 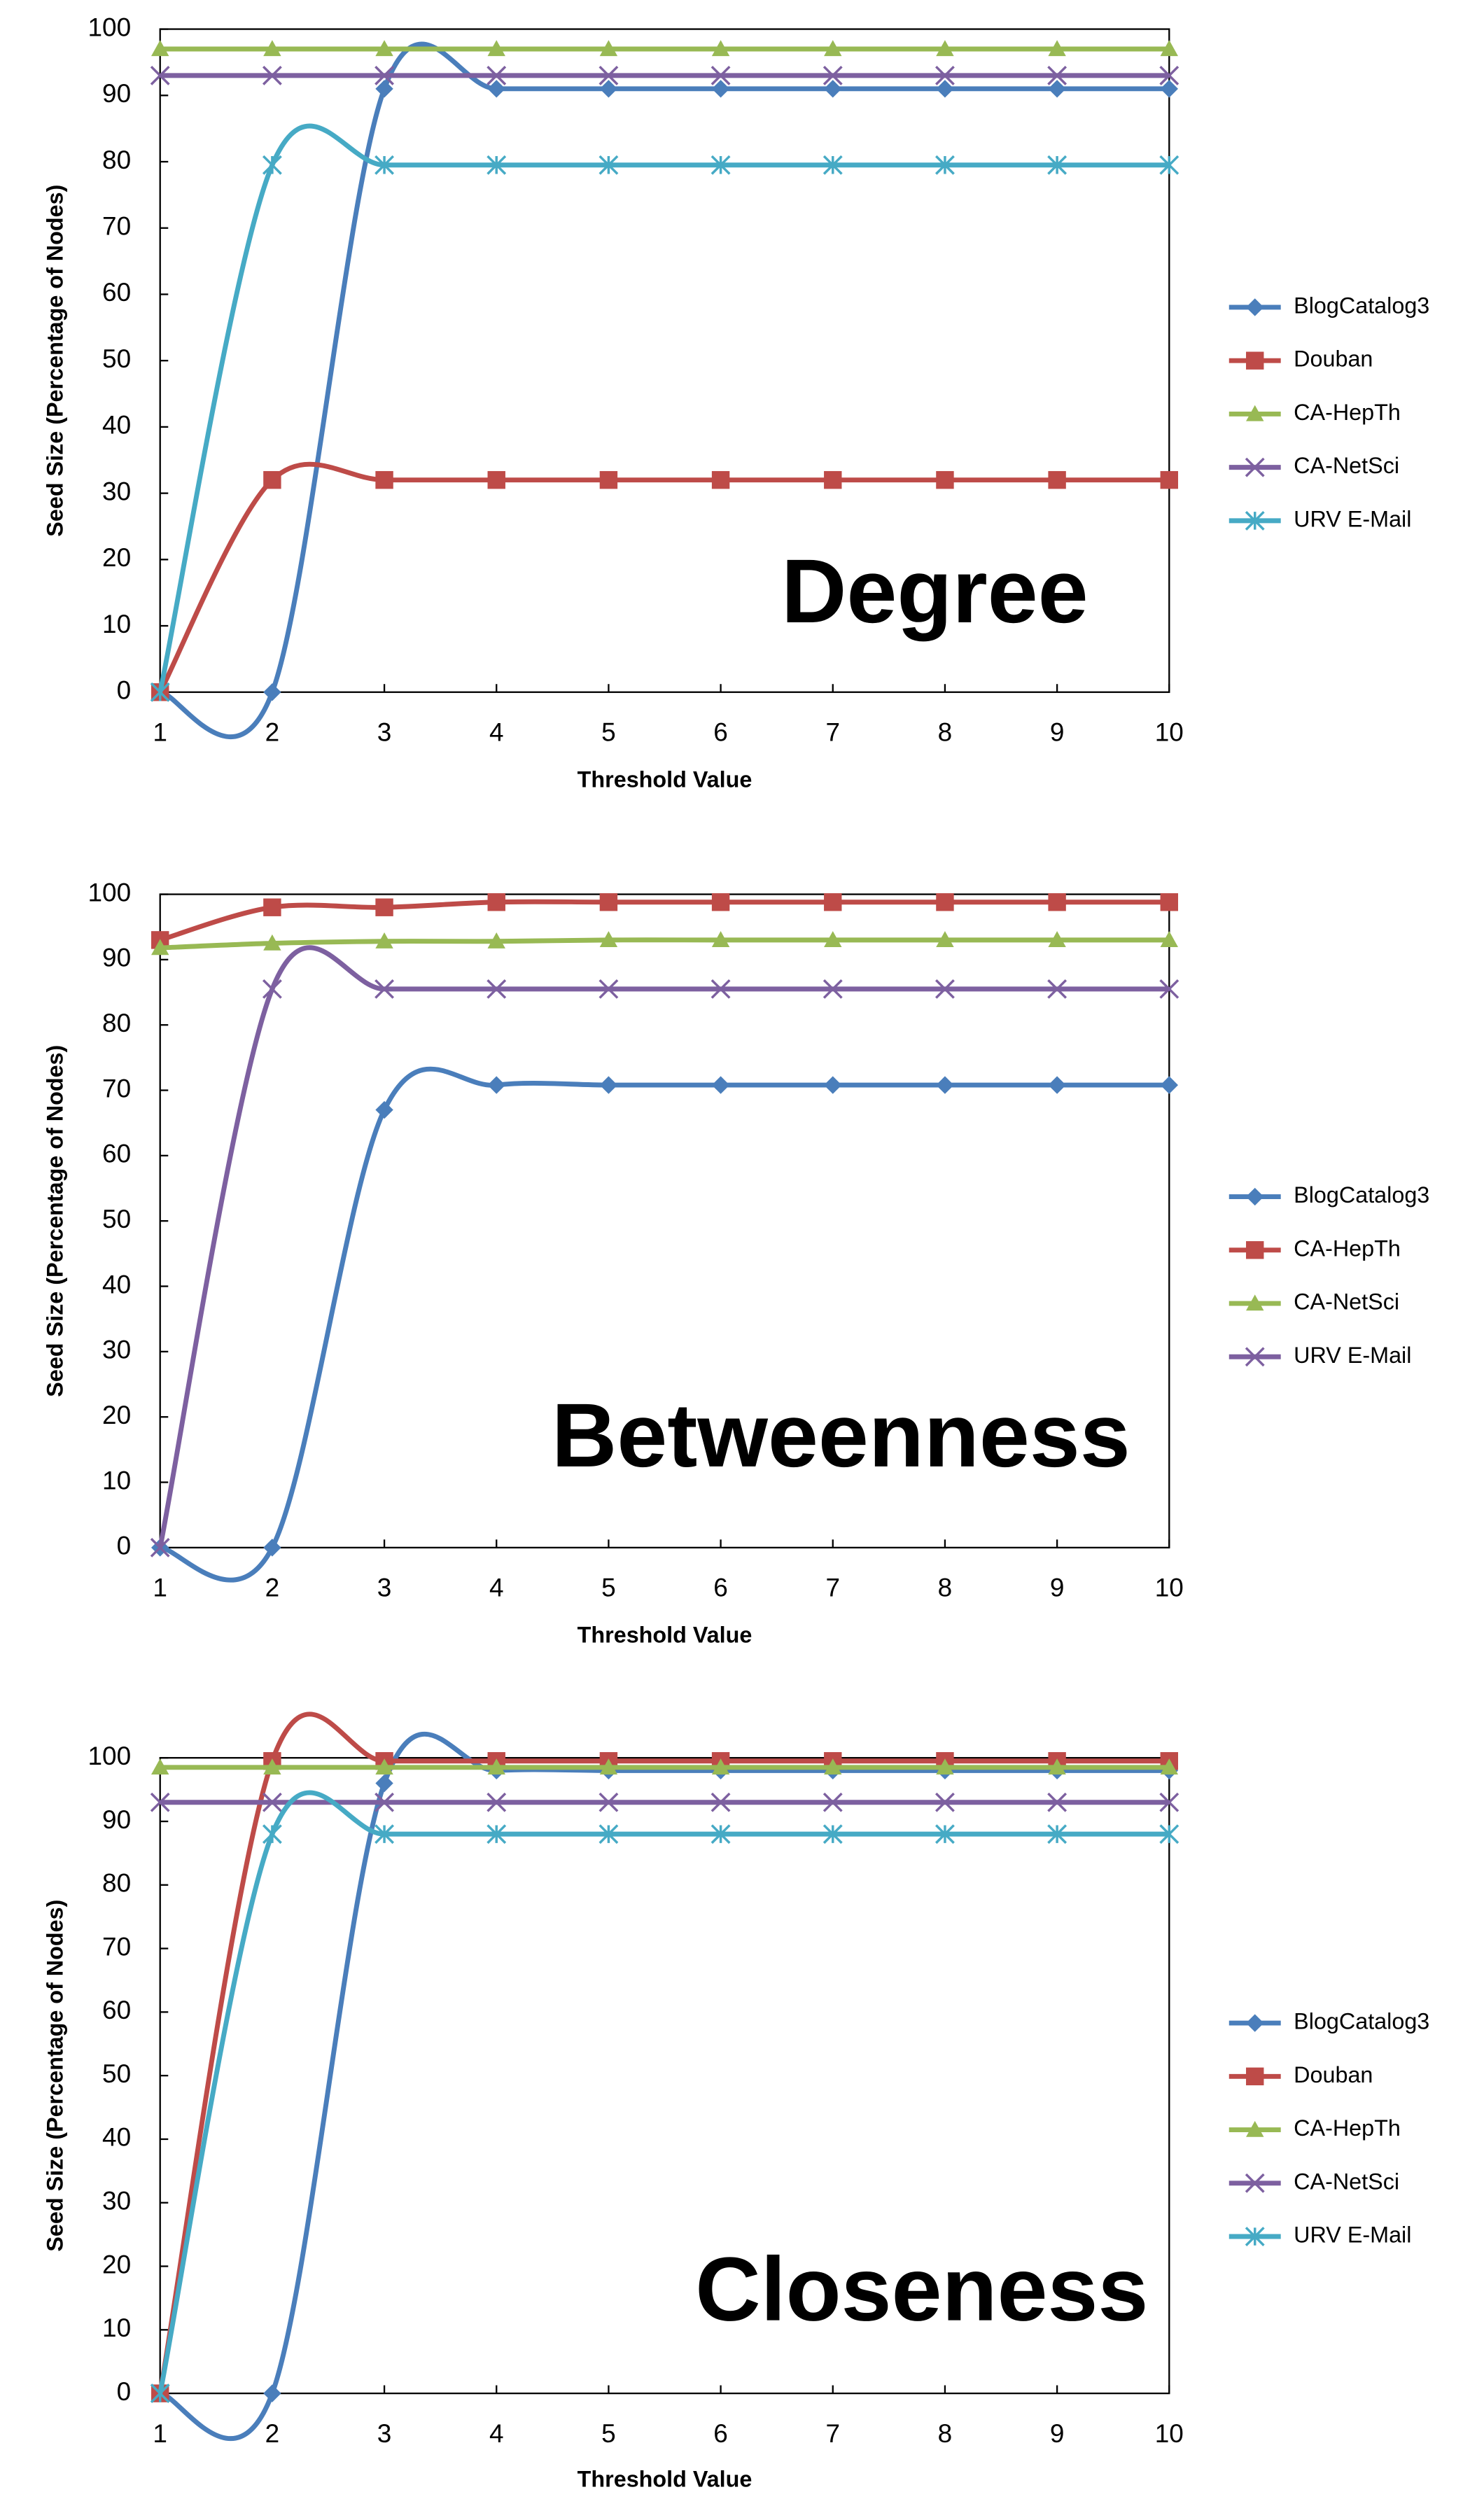 I want to click on x-tick-label: 4, so click(x=496, y=1588).